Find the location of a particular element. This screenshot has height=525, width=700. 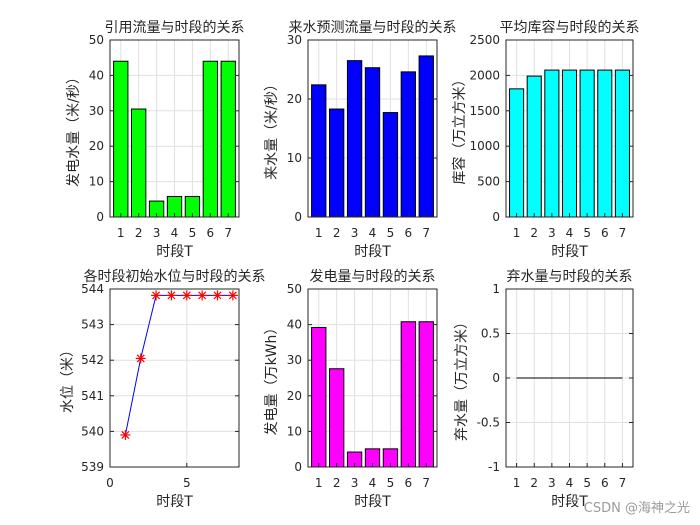

chart-3-xtick-label: 6 is located at coordinates (605, 233).